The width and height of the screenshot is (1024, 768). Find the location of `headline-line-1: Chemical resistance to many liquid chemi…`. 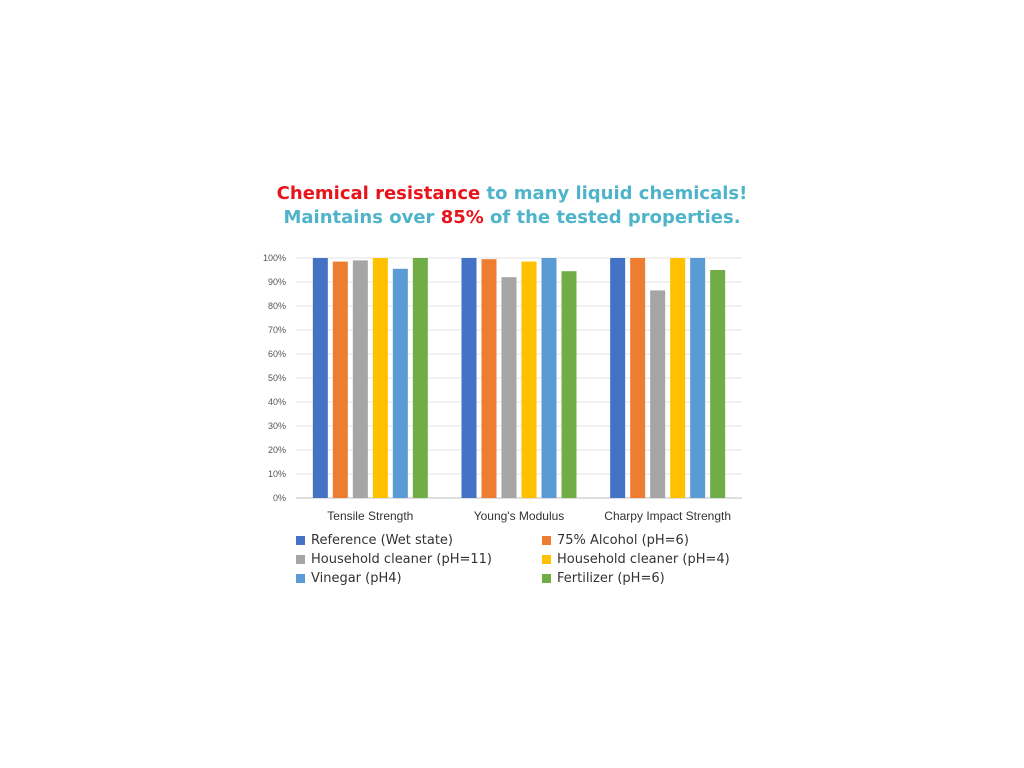

headline-line-1: Chemical resistance to many liquid chemi… is located at coordinates (512, 193).